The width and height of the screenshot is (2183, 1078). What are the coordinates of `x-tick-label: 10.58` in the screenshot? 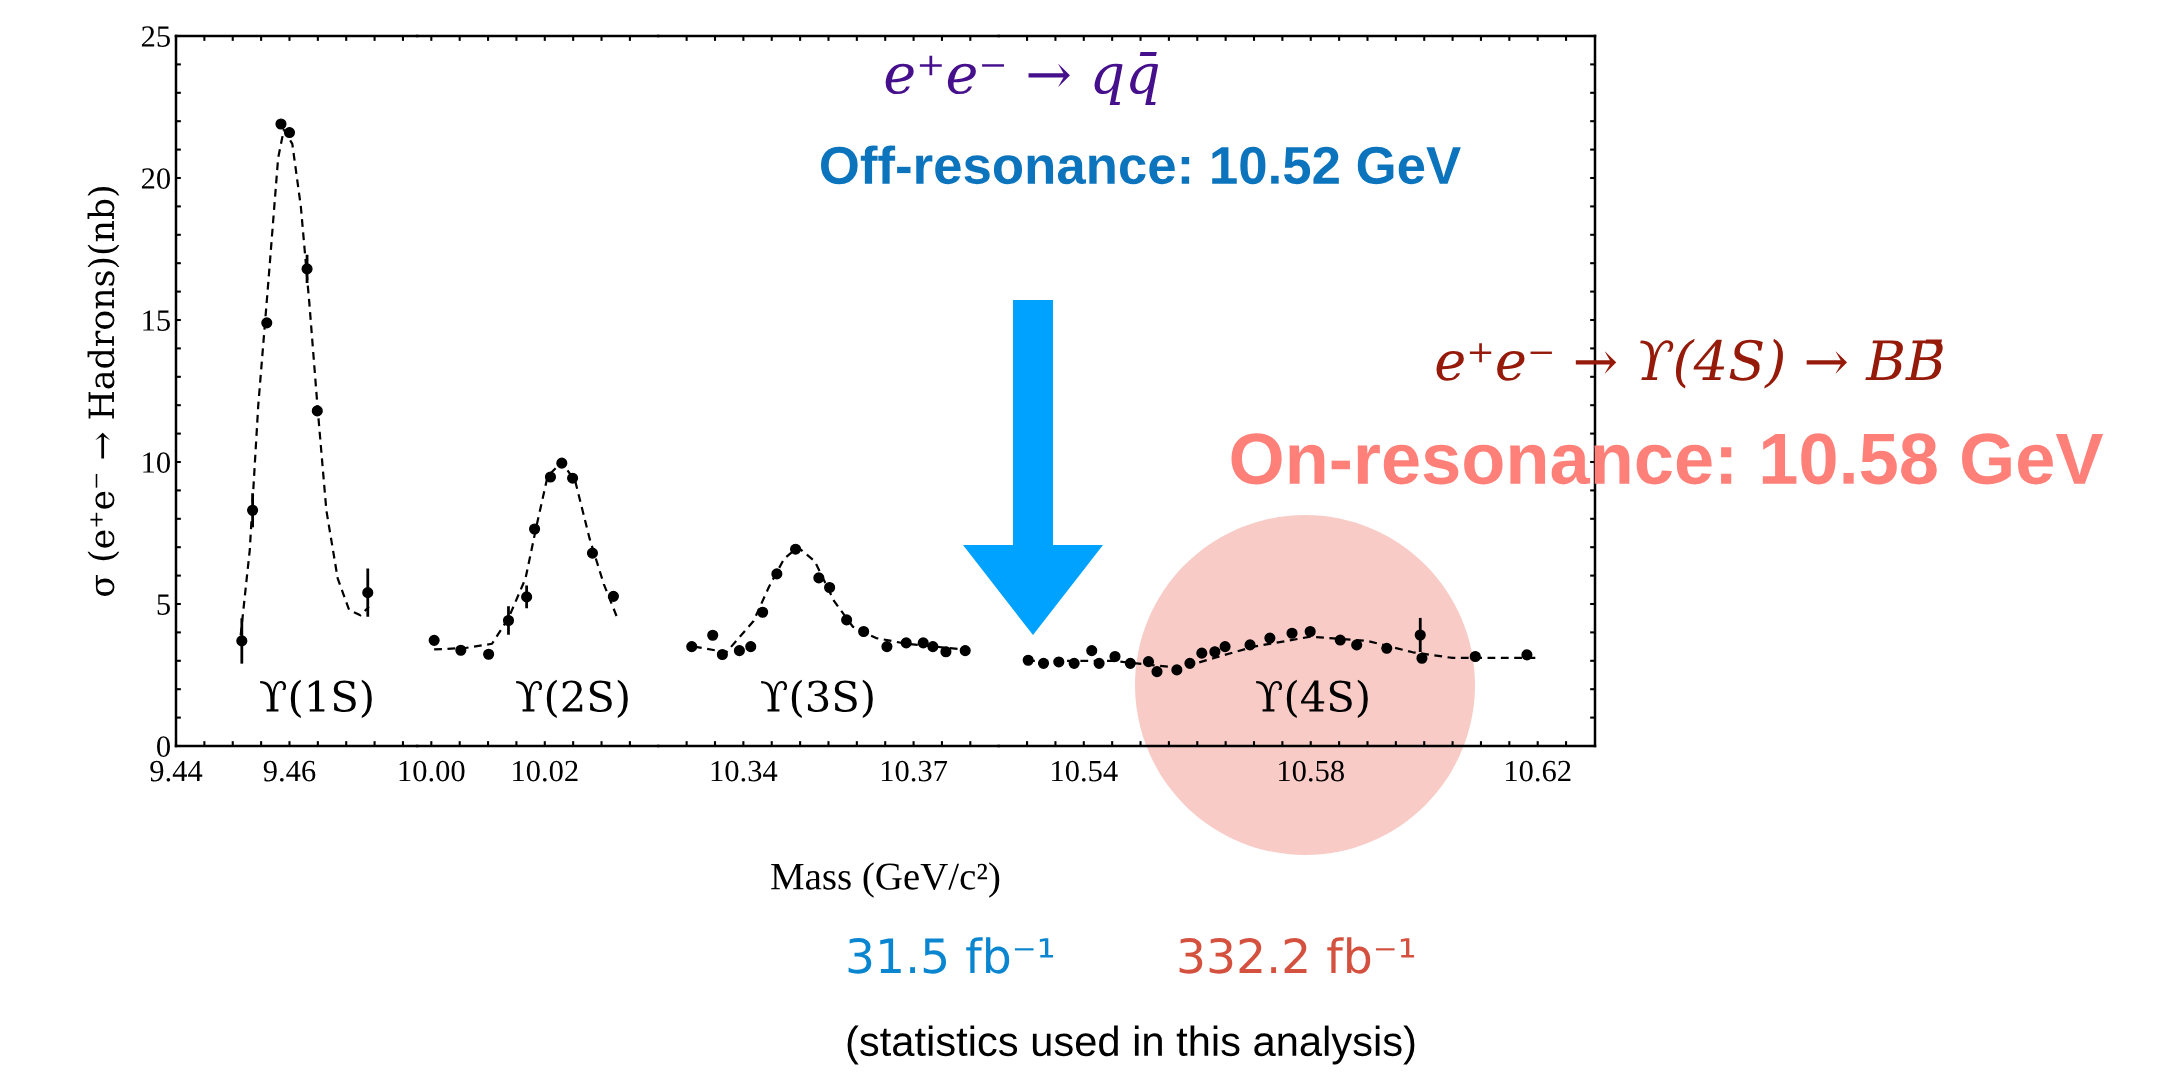 It's located at (1311, 771).